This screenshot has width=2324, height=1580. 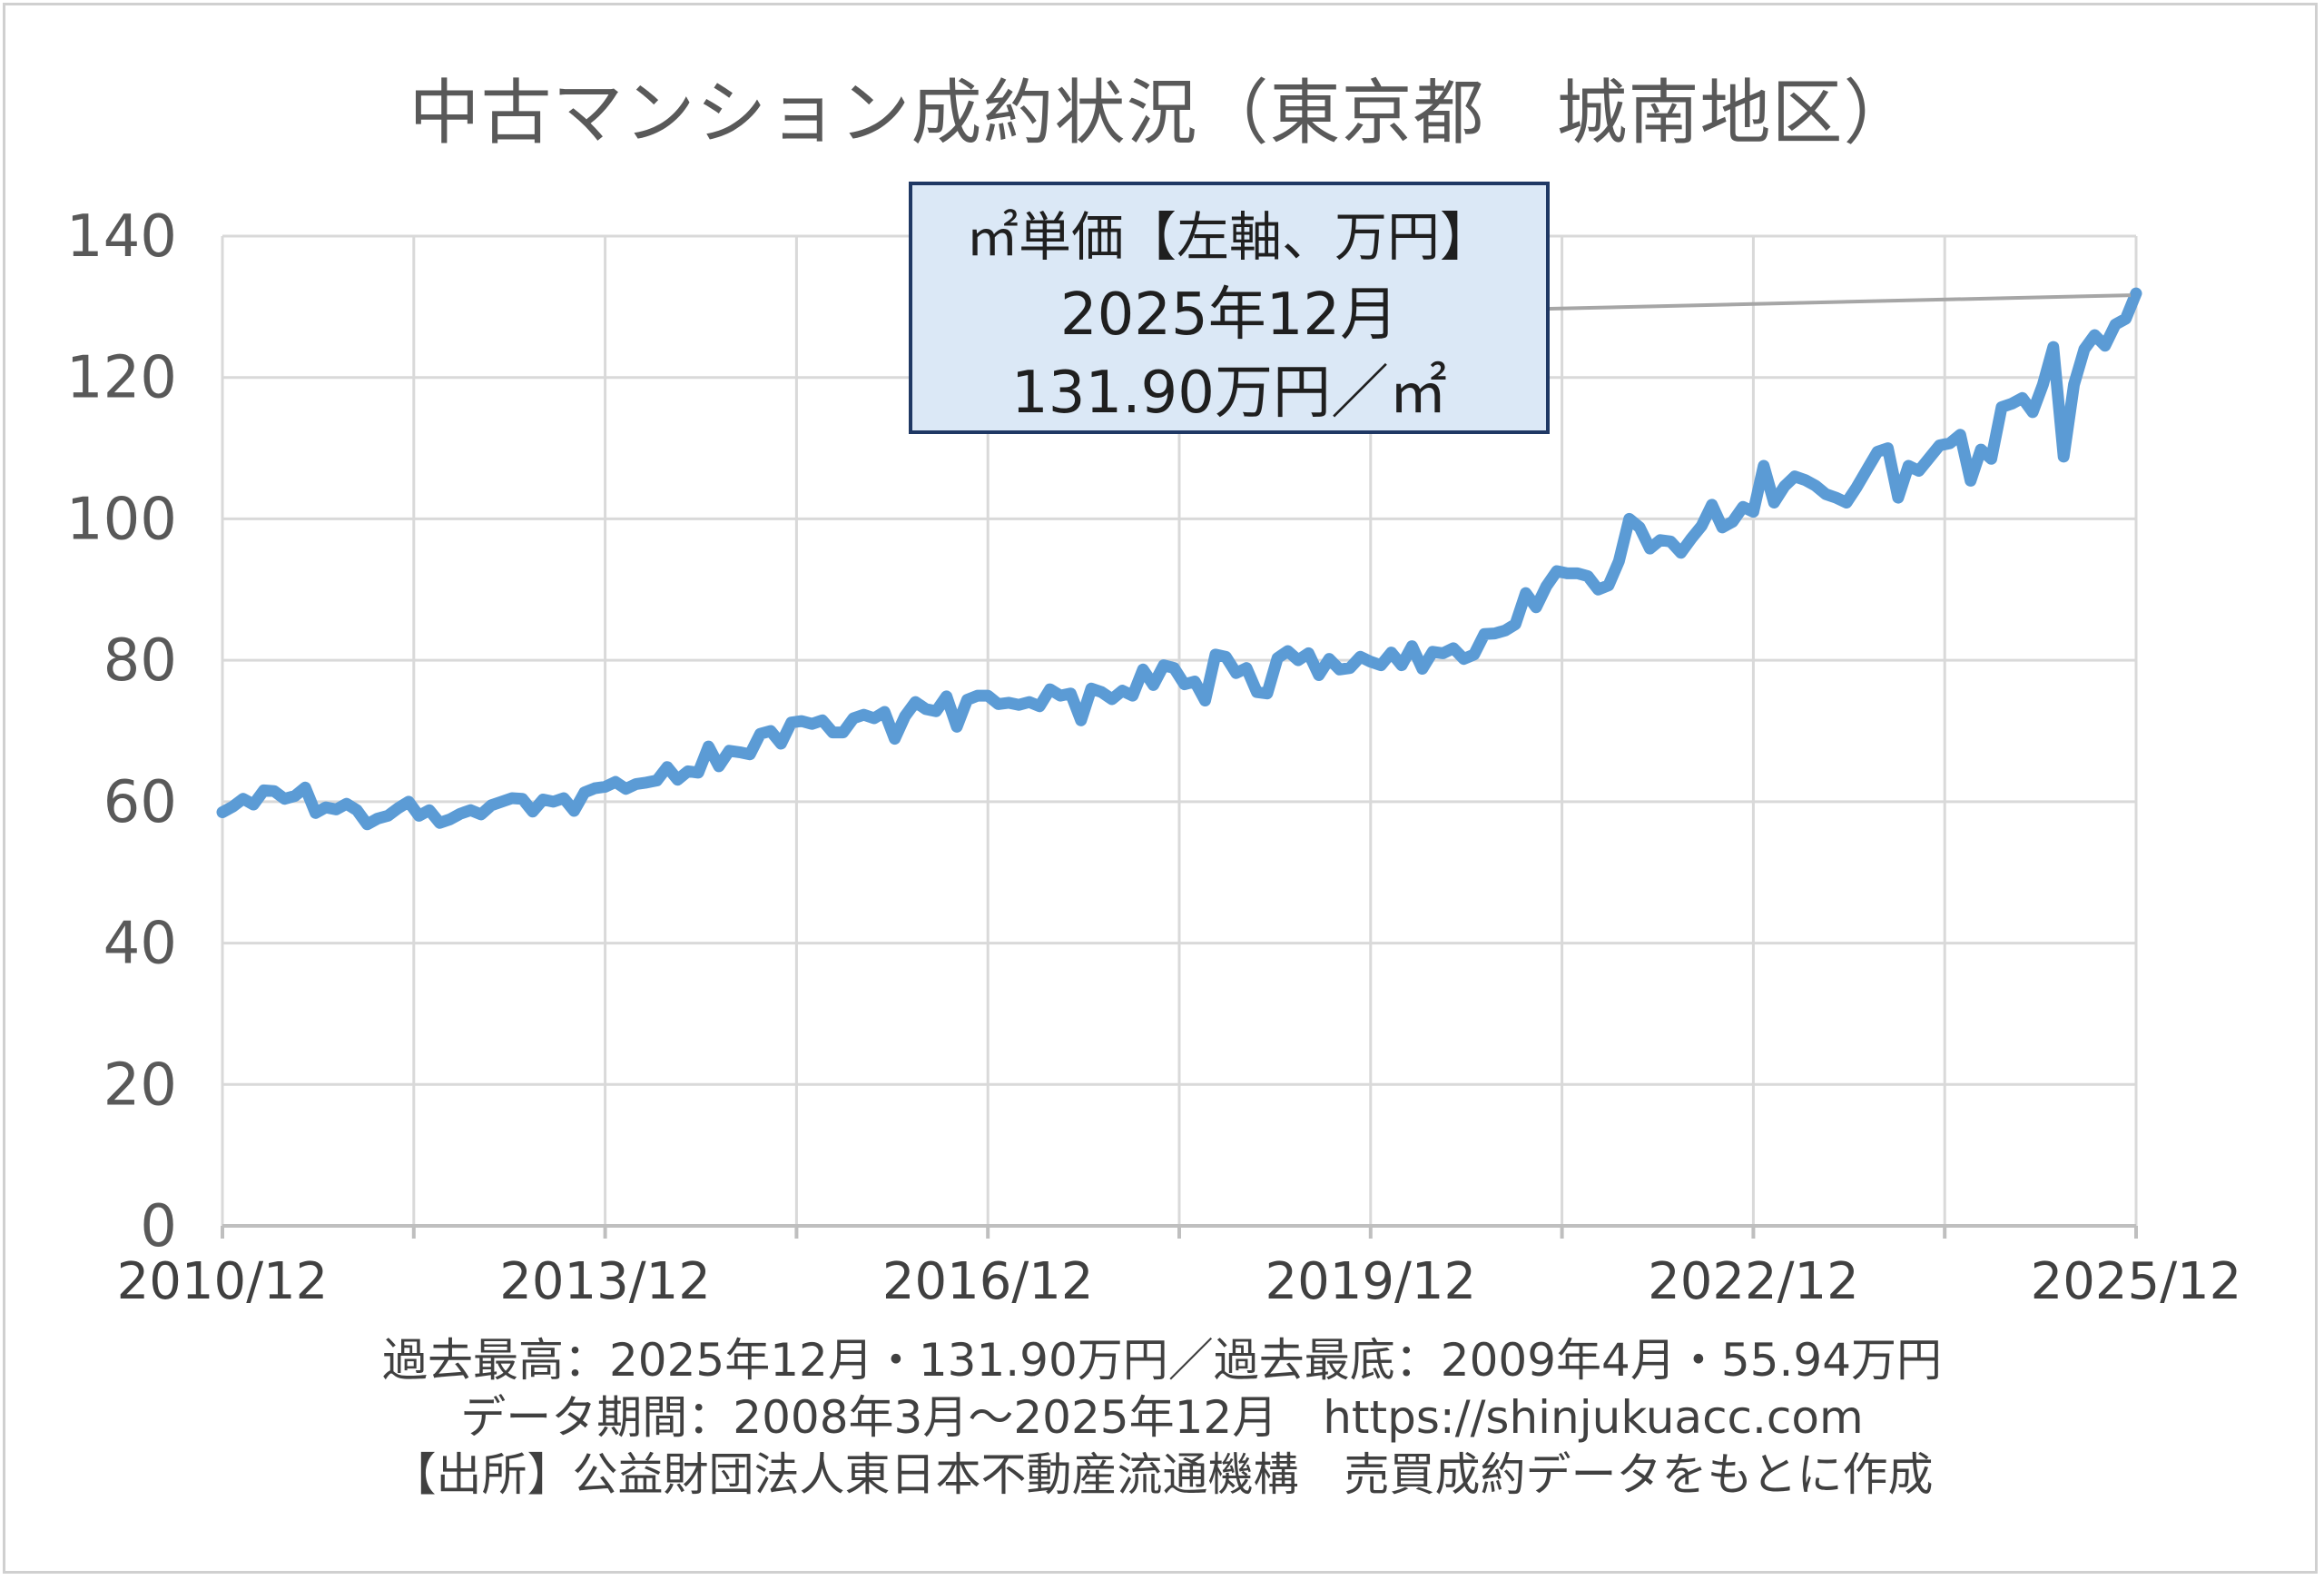 What do you see at coordinates (1370, 1282) in the screenshot?
I see `x-tick-label: 2019/12` at bounding box center [1370, 1282].